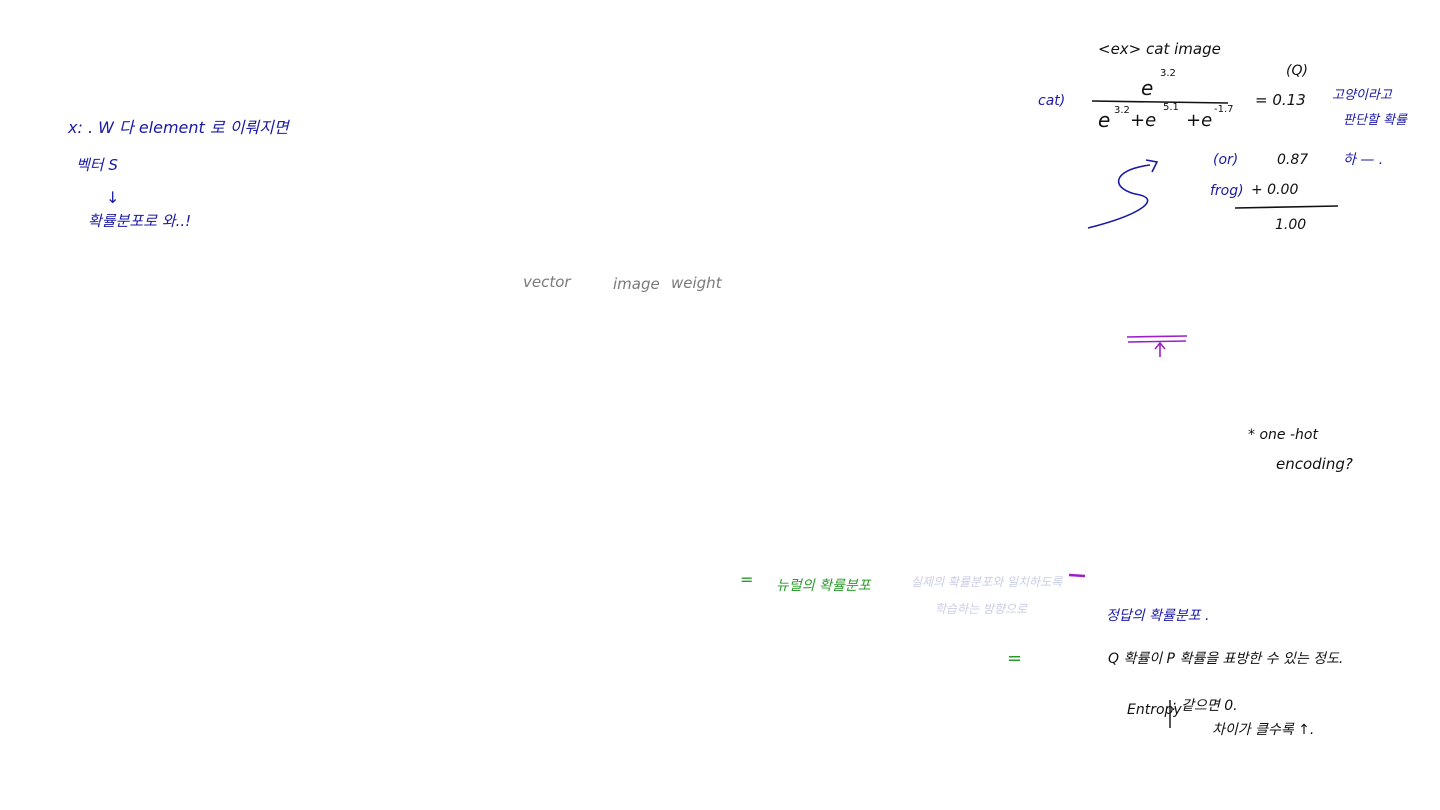  What do you see at coordinates (1314, 464) in the screenshot?
I see `one-hot-line2: encoding?` at bounding box center [1314, 464].